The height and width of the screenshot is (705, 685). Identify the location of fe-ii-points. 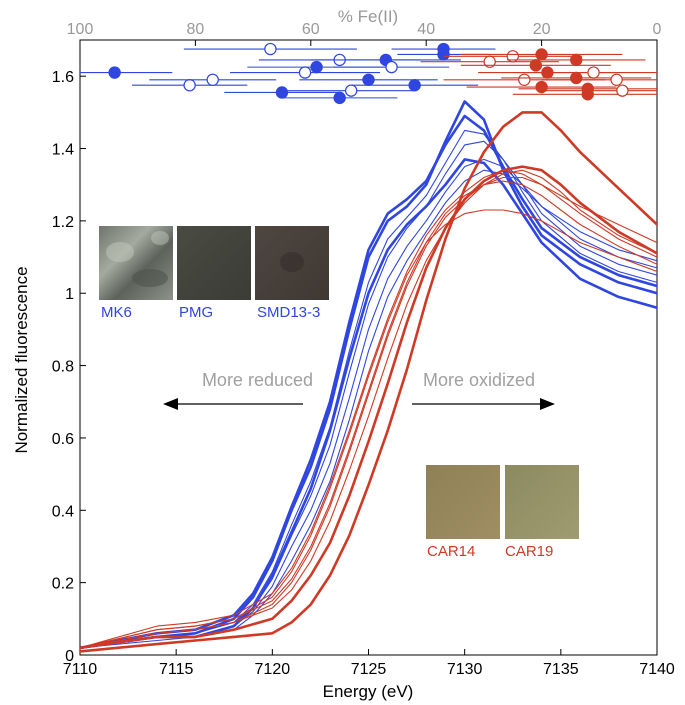
(368, 73).